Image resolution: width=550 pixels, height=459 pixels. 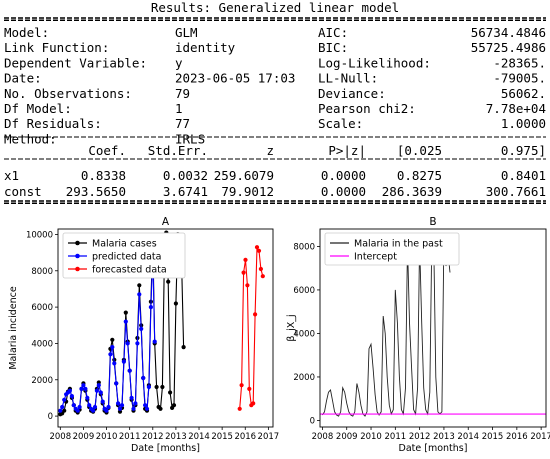 What do you see at coordinates (129, 270) in the screenshot?
I see `legend-label: forecasted data` at bounding box center [129, 270].